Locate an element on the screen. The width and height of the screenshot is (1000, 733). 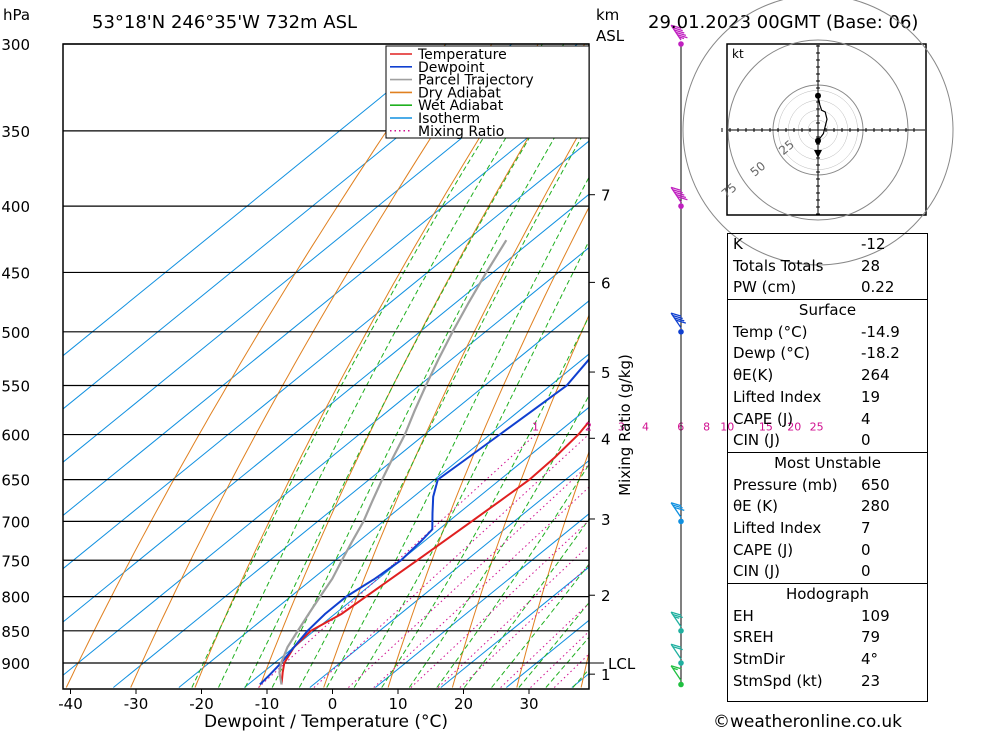
index-label: EH is located at coordinates (743, 615).